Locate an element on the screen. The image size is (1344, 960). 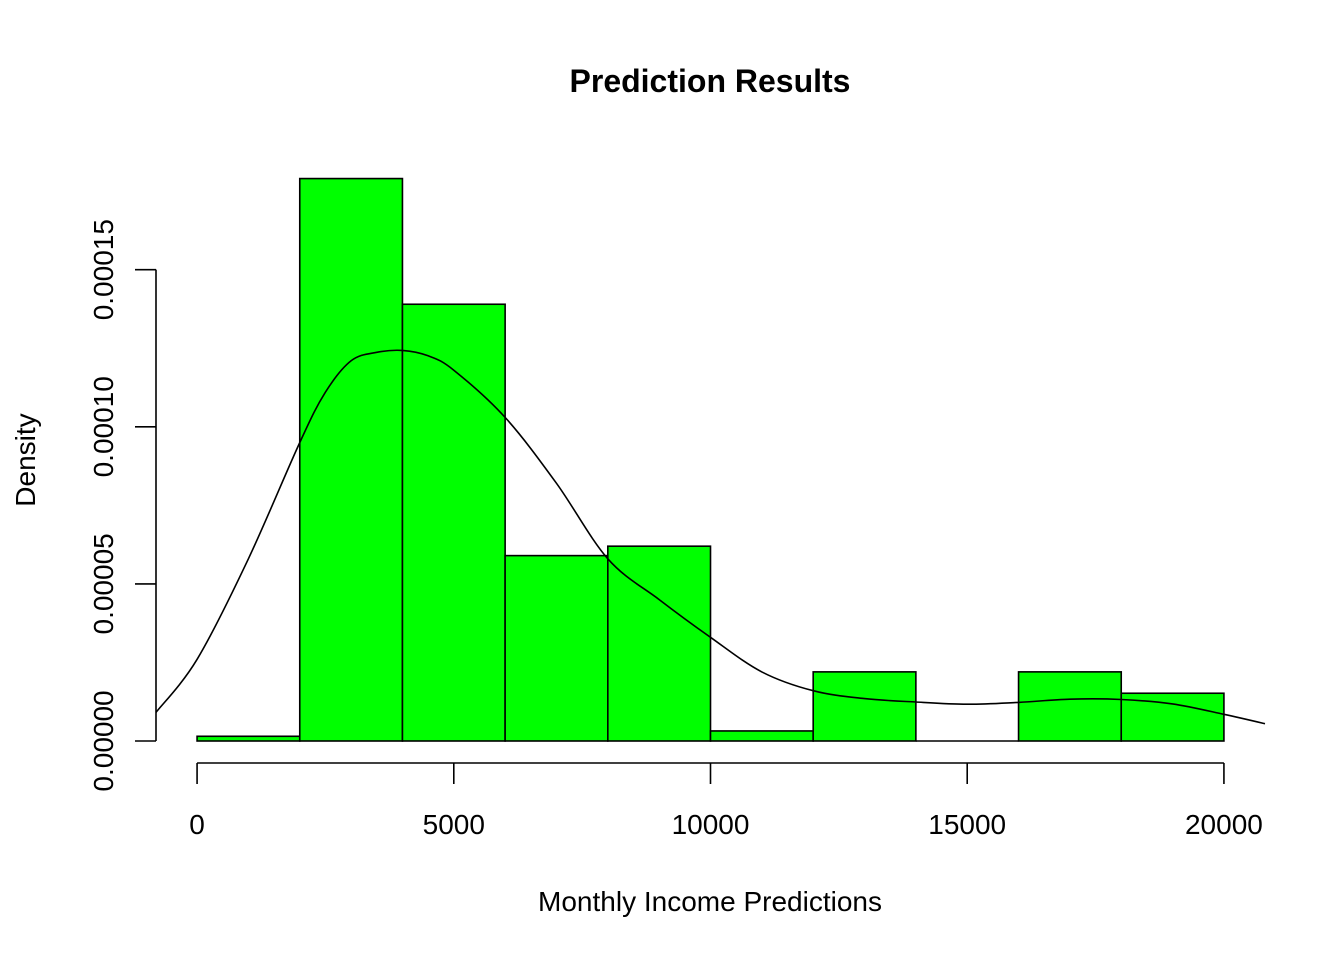
x-tick-label: 15000 is located at coordinates (967, 824).